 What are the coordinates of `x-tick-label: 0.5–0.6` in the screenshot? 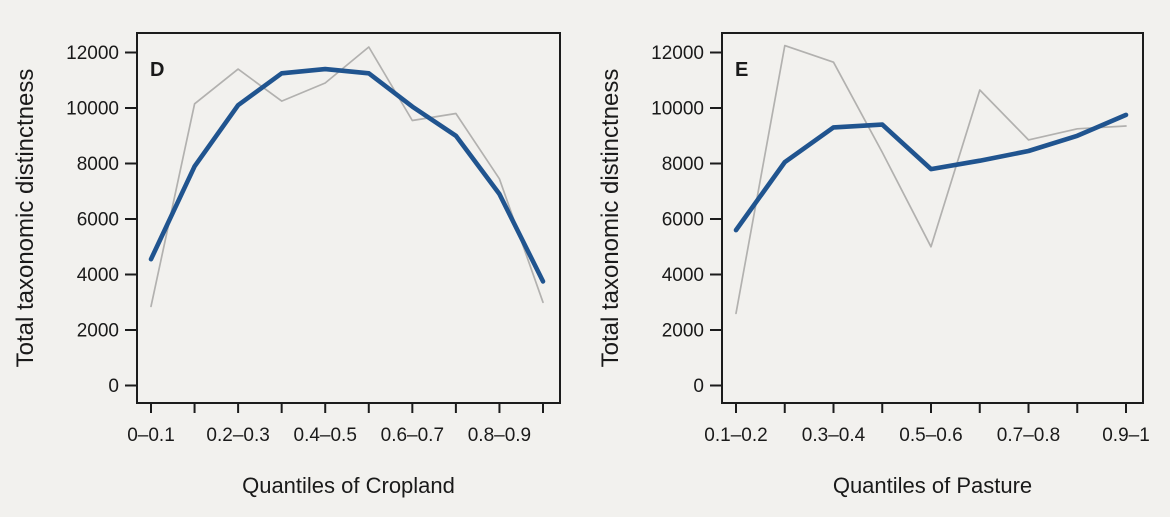 It's located at (930, 435).